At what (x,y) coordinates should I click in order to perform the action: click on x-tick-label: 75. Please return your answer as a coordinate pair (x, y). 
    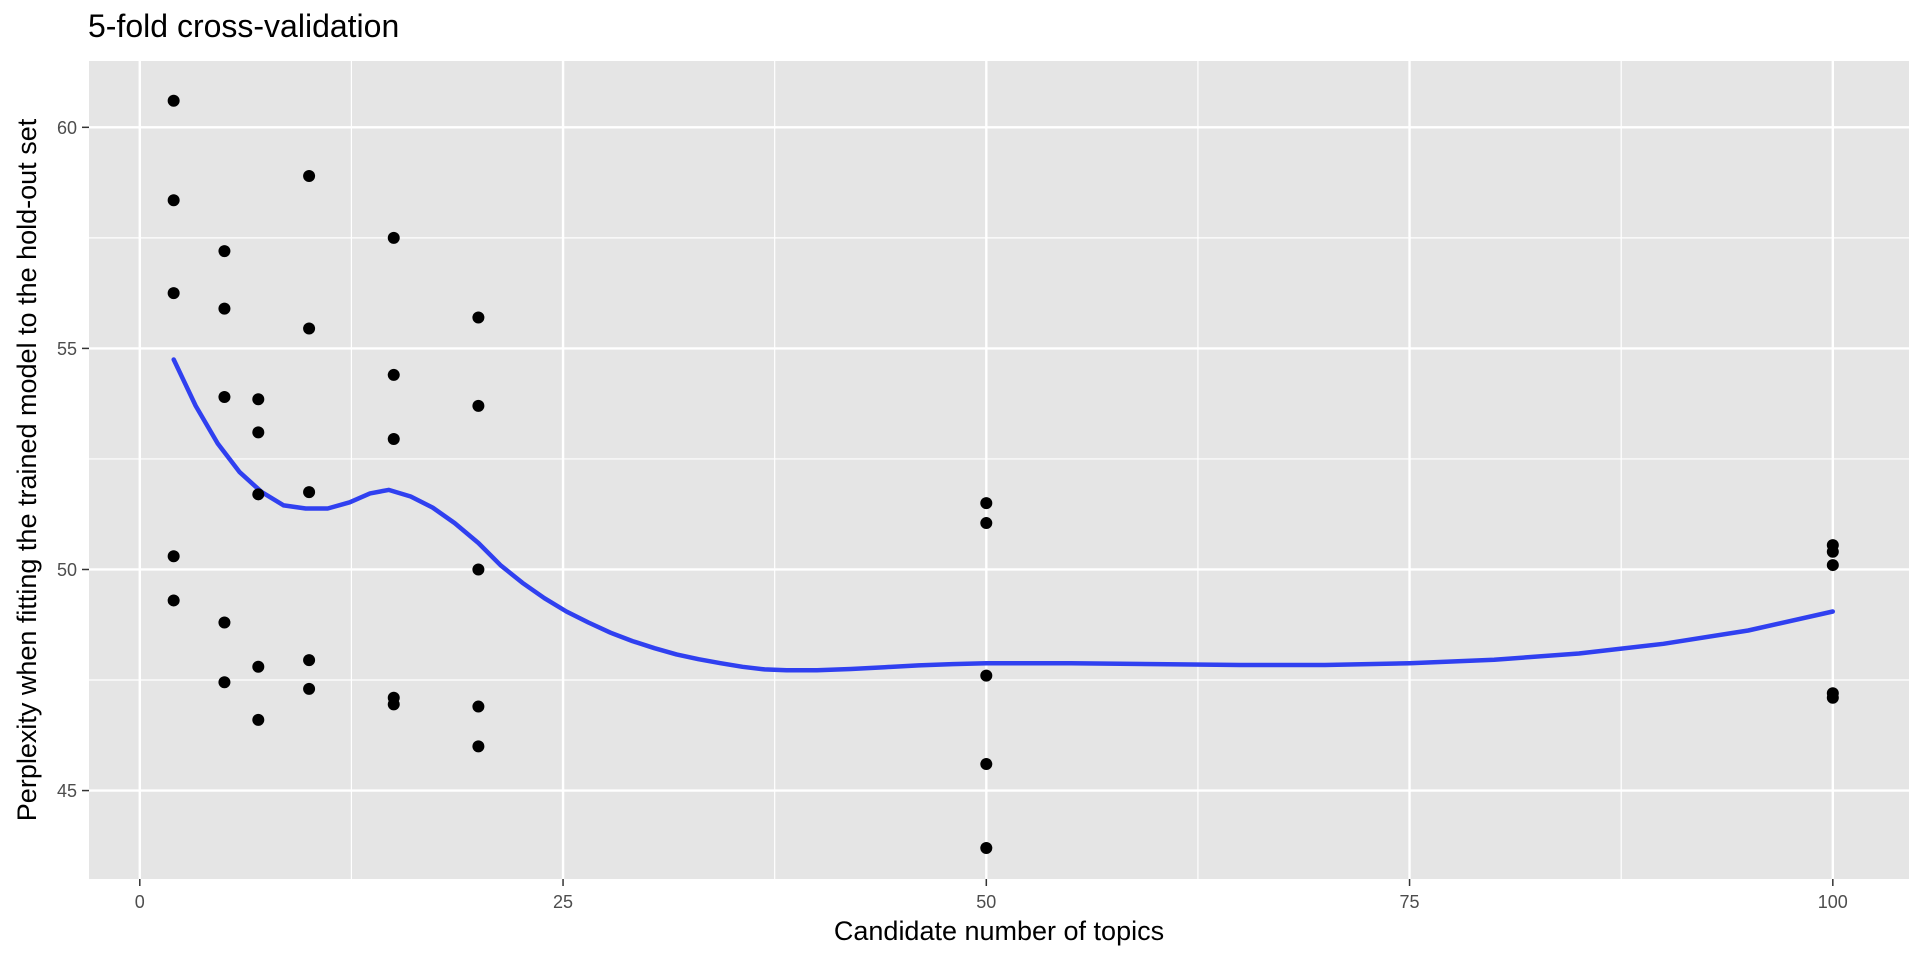
    Looking at the image, I should click on (1410, 902).